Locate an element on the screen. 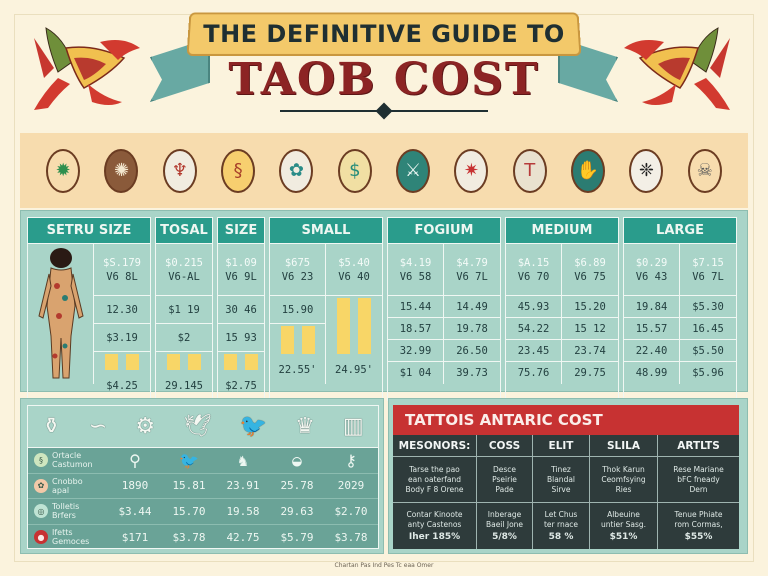 This screenshot has width=768, height=576. column-header: SLILA is located at coordinates (624, 446).